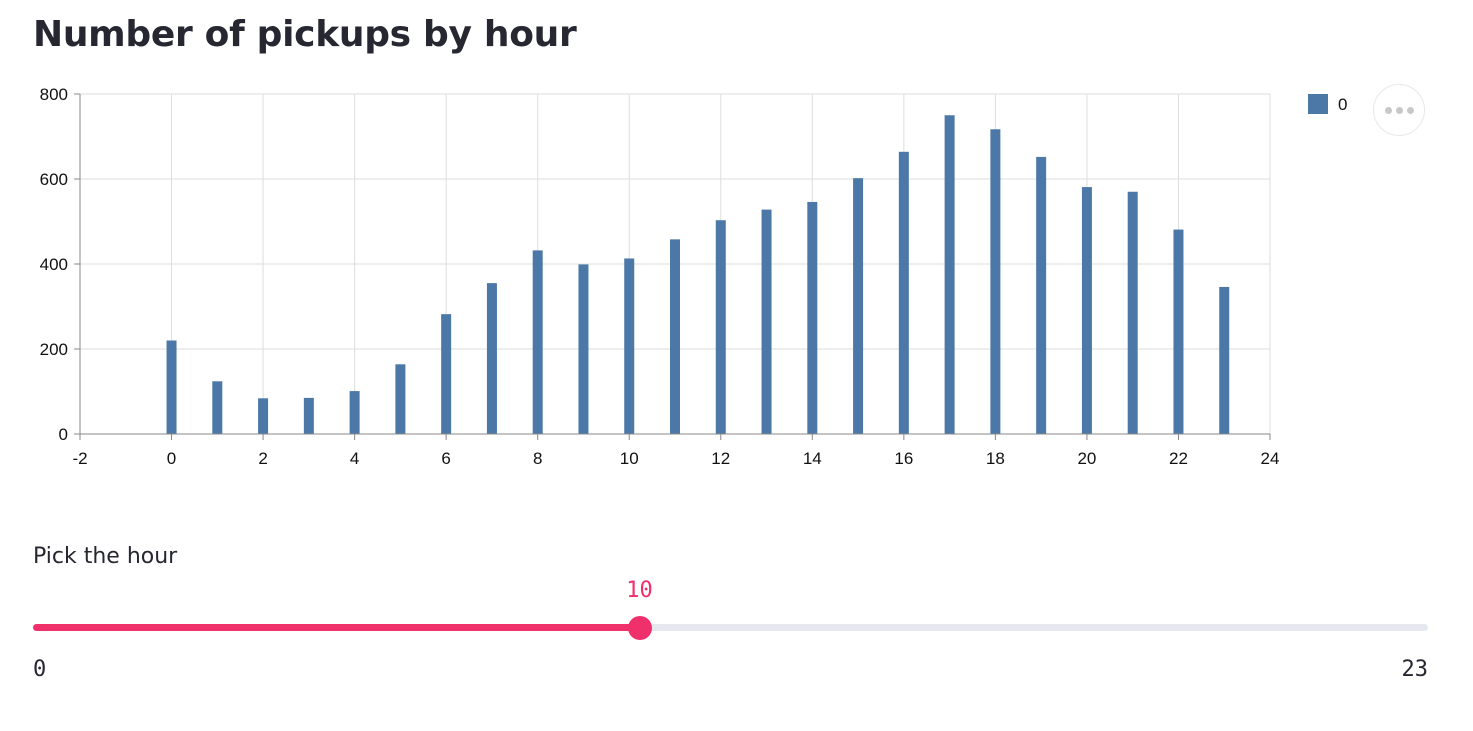 Image resolution: width=1473 pixels, height=731 pixels. Describe the element at coordinates (54, 264) in the screenshot. I see `y-tick-label: 400` at that location.